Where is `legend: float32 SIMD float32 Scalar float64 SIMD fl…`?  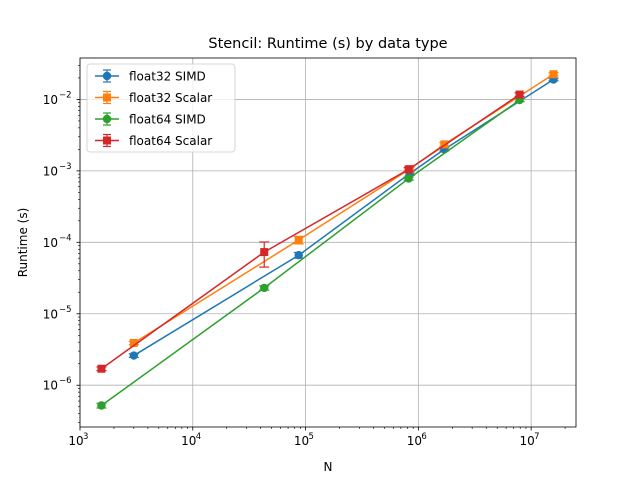 legend: float32 SIMD float32 Scalar float64 SIMD fl… is located at coordinates (161, 108).